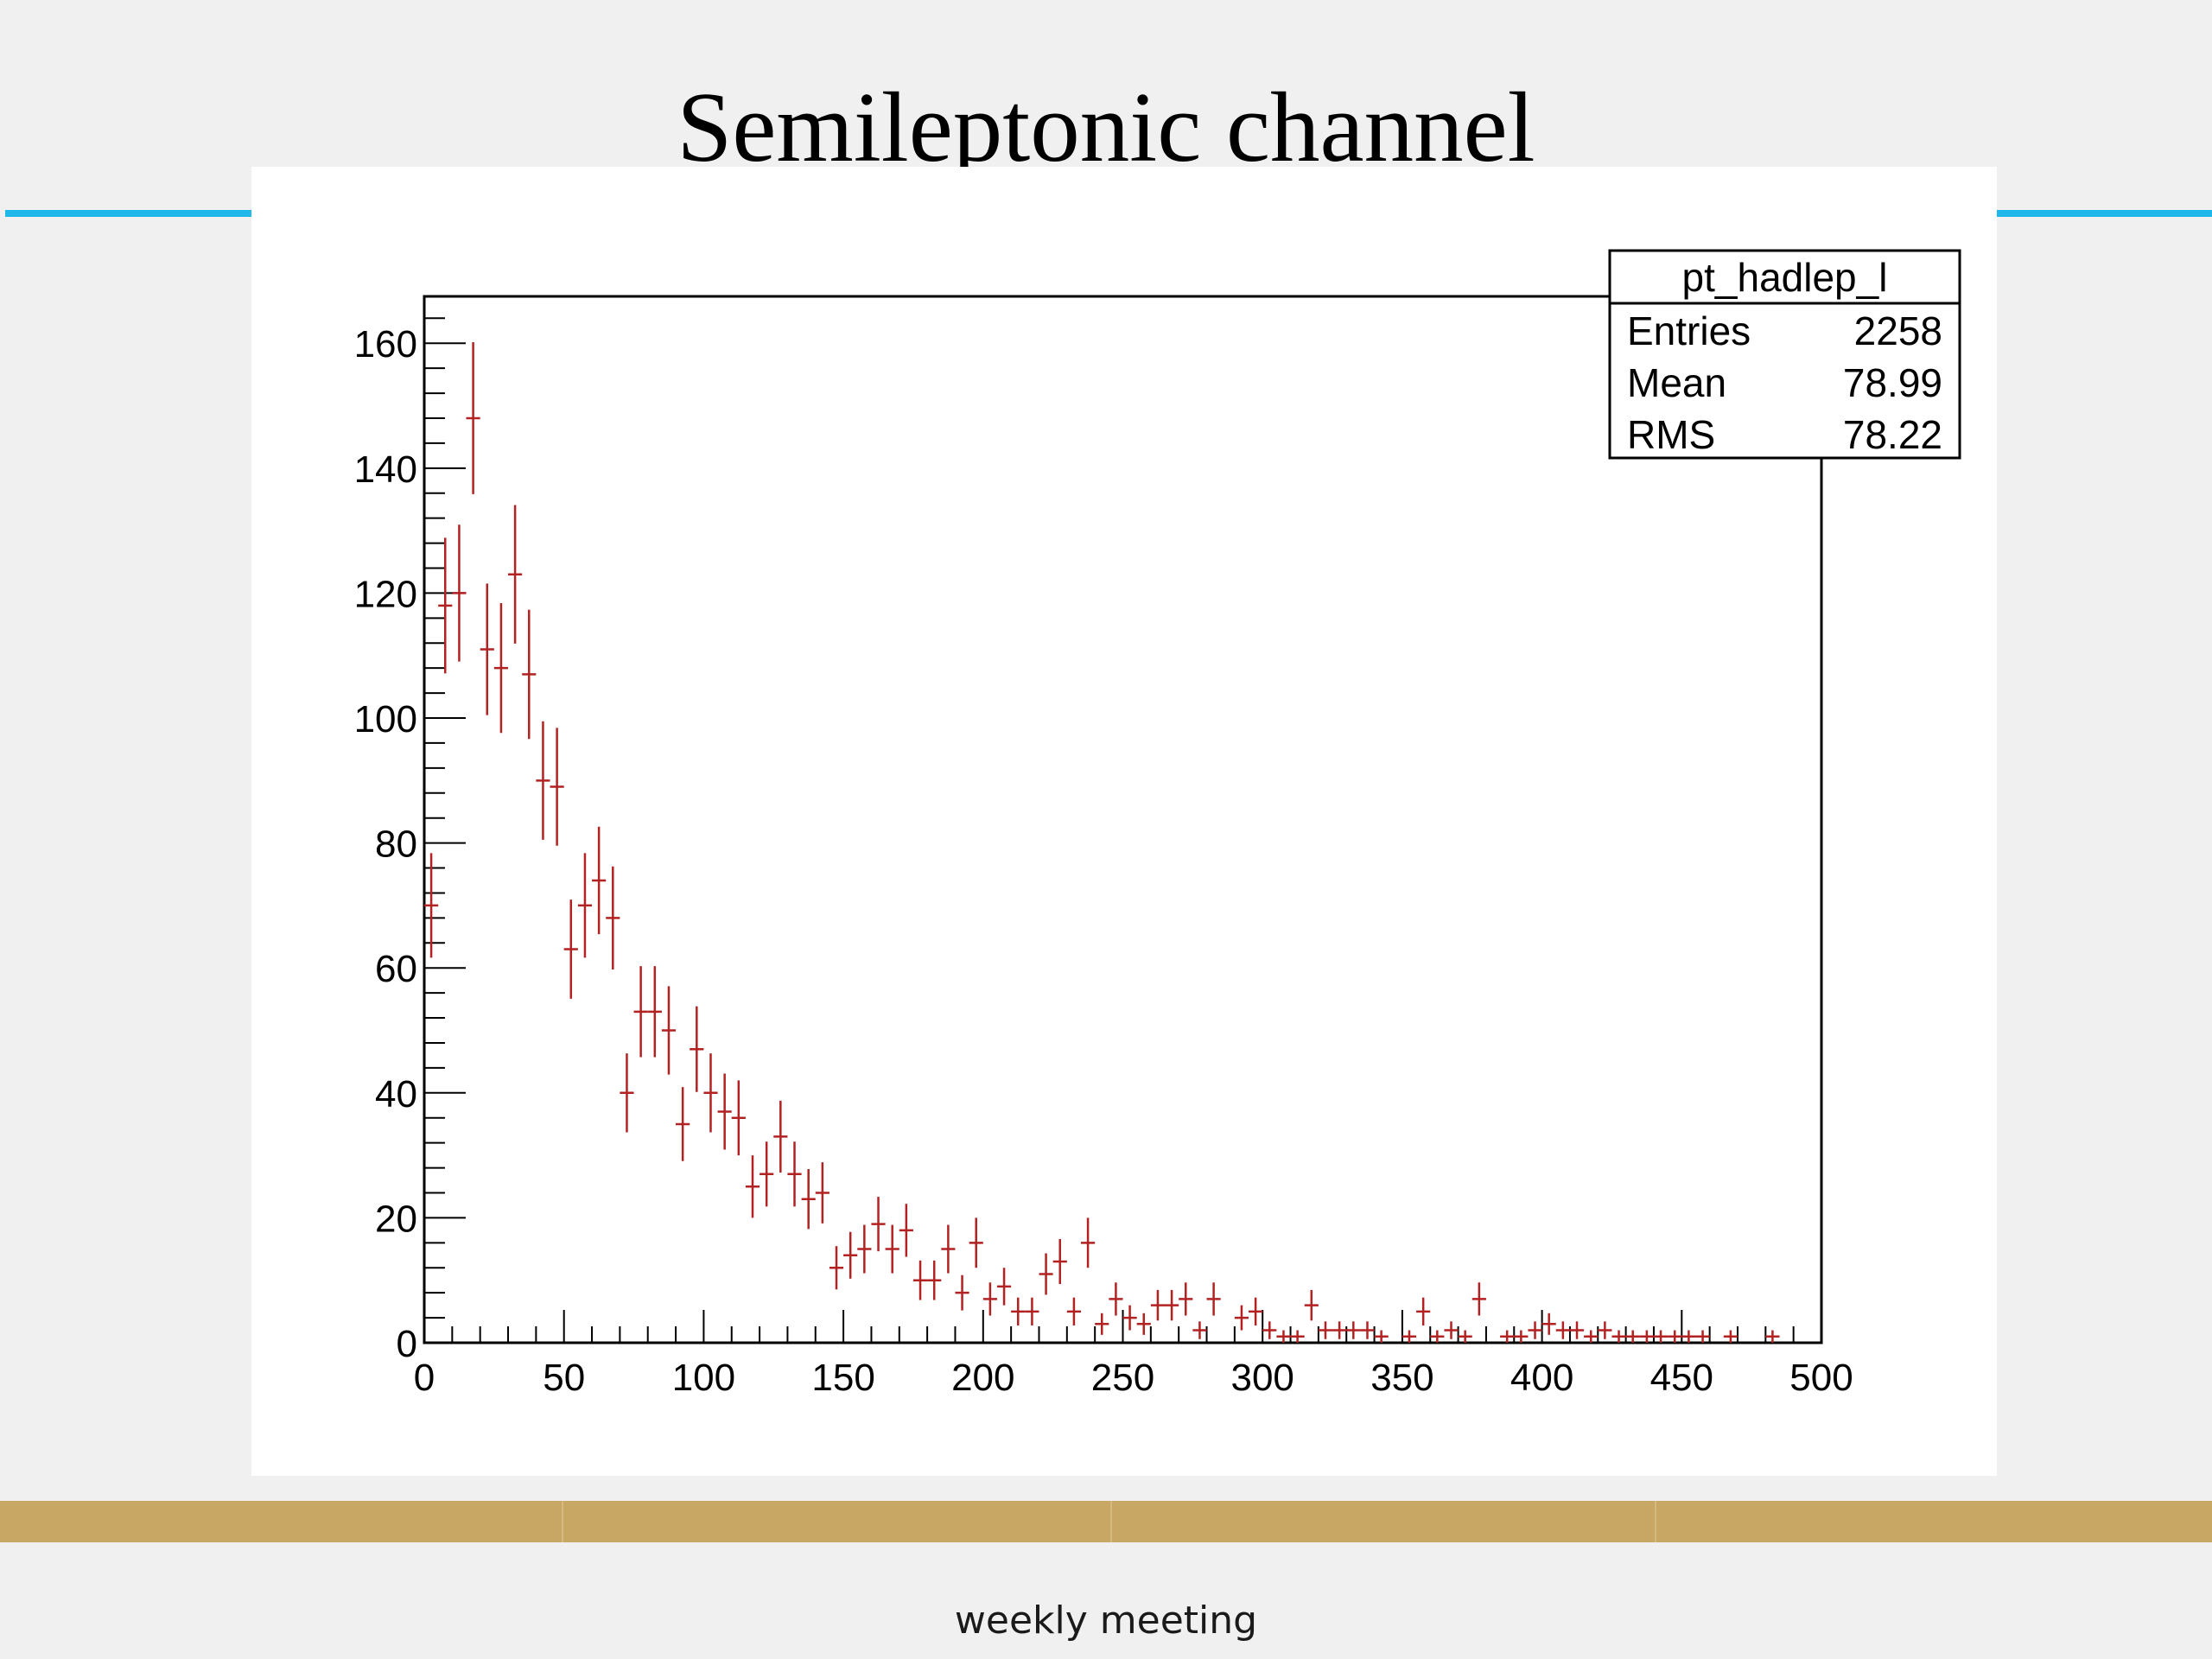 This screenshot has height=1659, width=2212. What do you see at coordinates (982, 1378) in the screenshot?
I see `x-tick-label: 200` at bounding box center [982, 1378].